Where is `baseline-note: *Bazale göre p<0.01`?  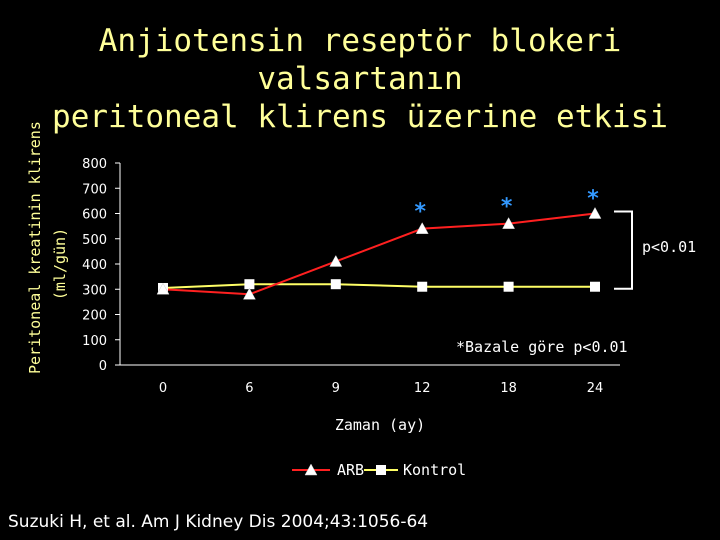 baseline-note: *Bazale göre p<0.01 is located at coordinates (542, 347).